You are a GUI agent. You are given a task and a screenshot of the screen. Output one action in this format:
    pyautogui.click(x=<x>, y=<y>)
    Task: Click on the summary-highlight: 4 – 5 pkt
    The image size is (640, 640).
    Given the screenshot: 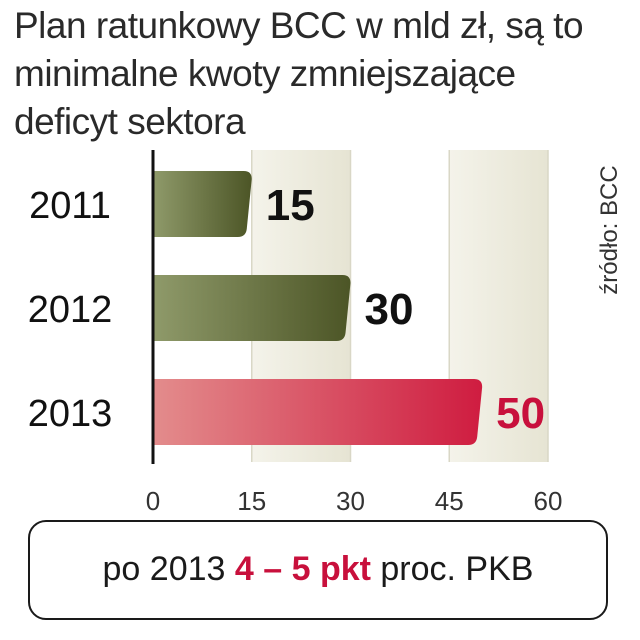 What is the action you would take?
    pyautogui.click(x=302, y=569)
    